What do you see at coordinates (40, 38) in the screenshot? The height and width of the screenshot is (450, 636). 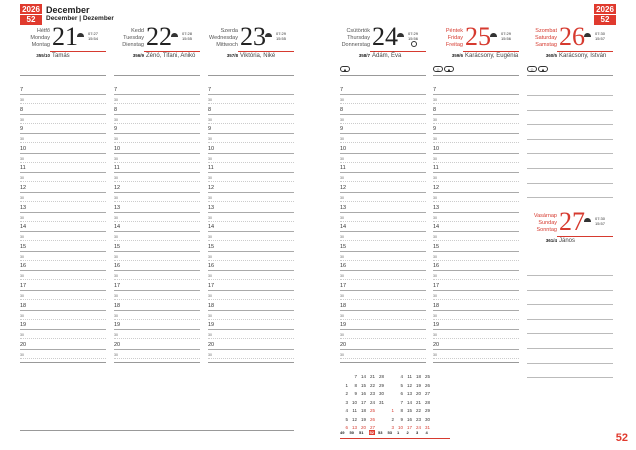 I see `weekday-name: Monday` at bounding box center [40, 38].